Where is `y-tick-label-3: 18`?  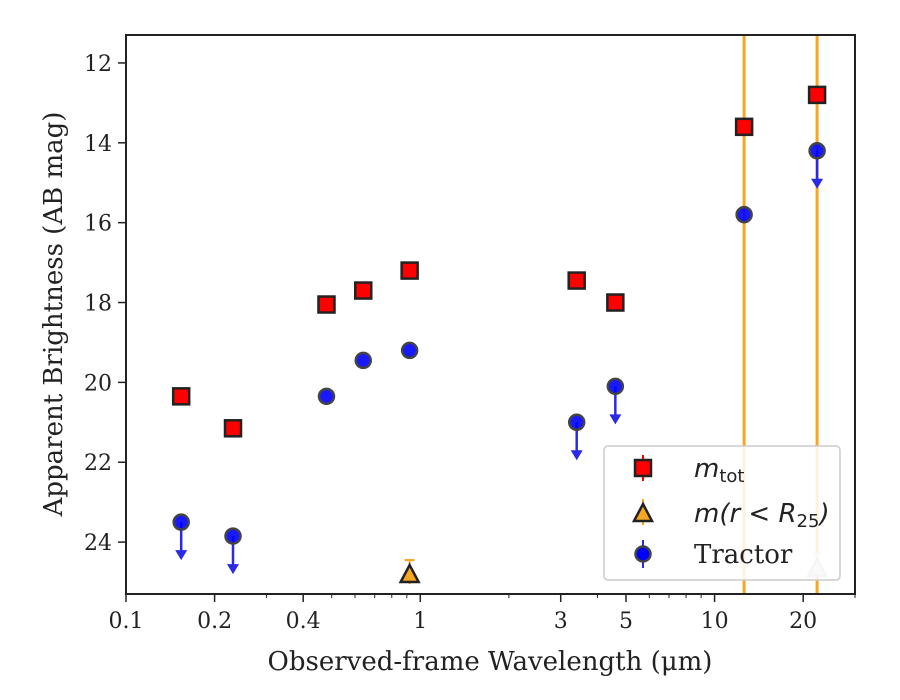
y-tick-label-3: 18 is located at coordinates (98, 304).